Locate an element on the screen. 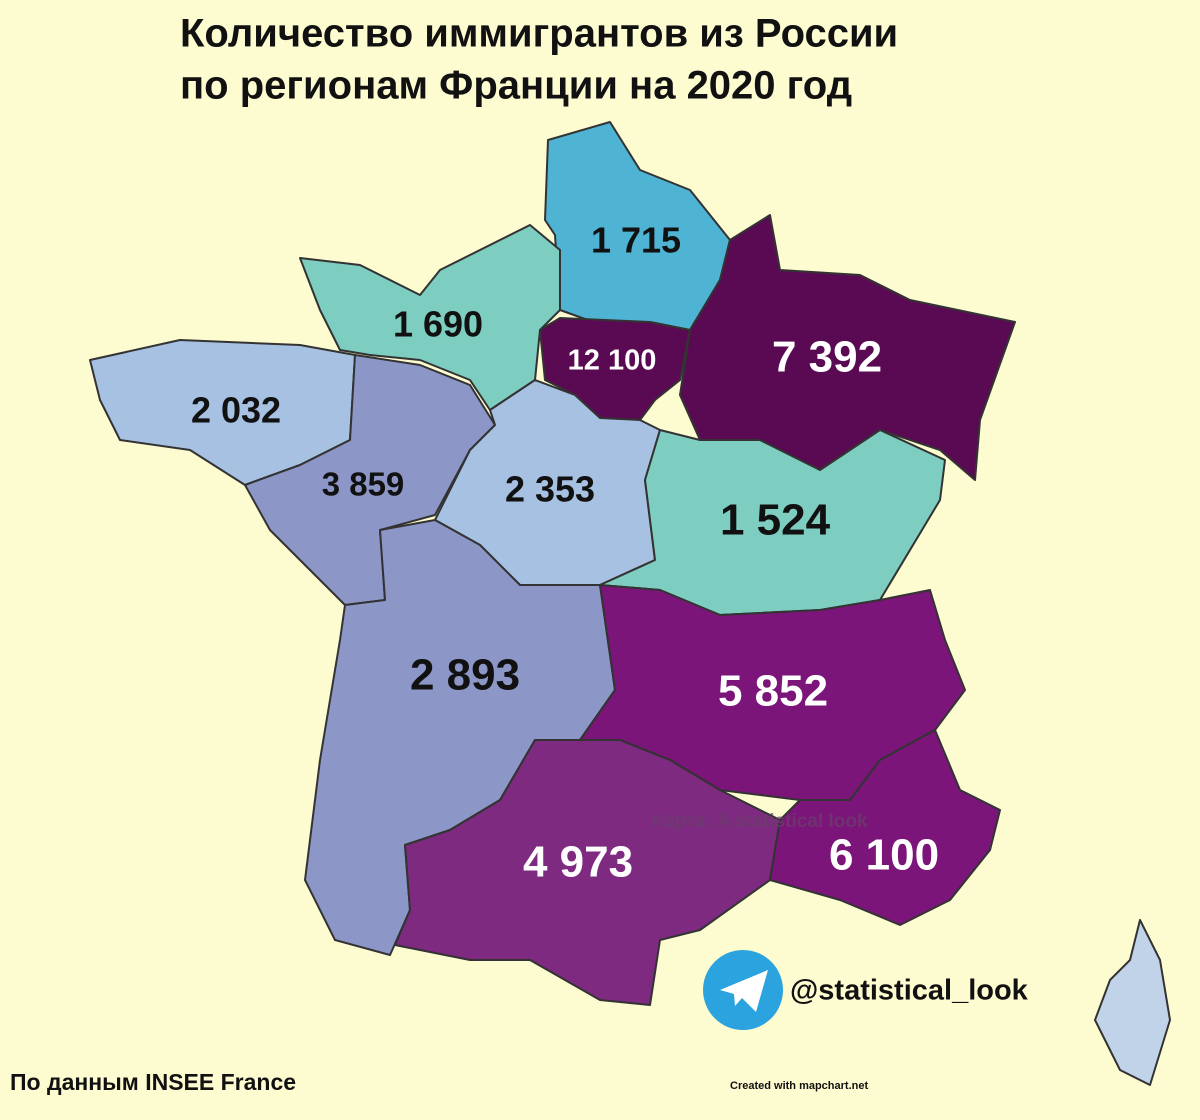 This screenshot has width=1200, height=1120. region-value: 4 973 is located at coordinates (578, 862).